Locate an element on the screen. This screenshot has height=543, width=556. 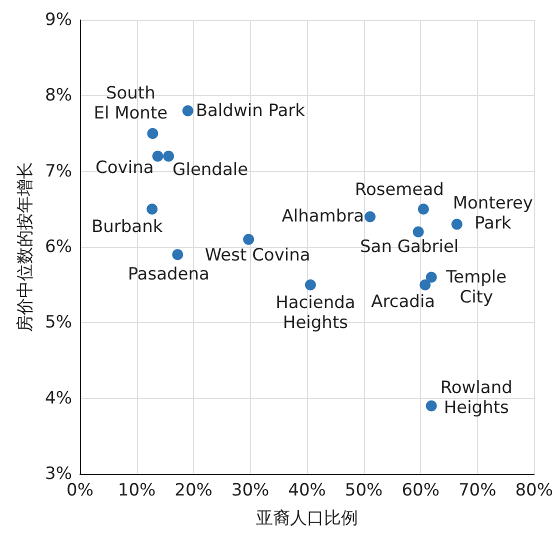
x-tick-label: 20% is located at coordinates (193, 490).